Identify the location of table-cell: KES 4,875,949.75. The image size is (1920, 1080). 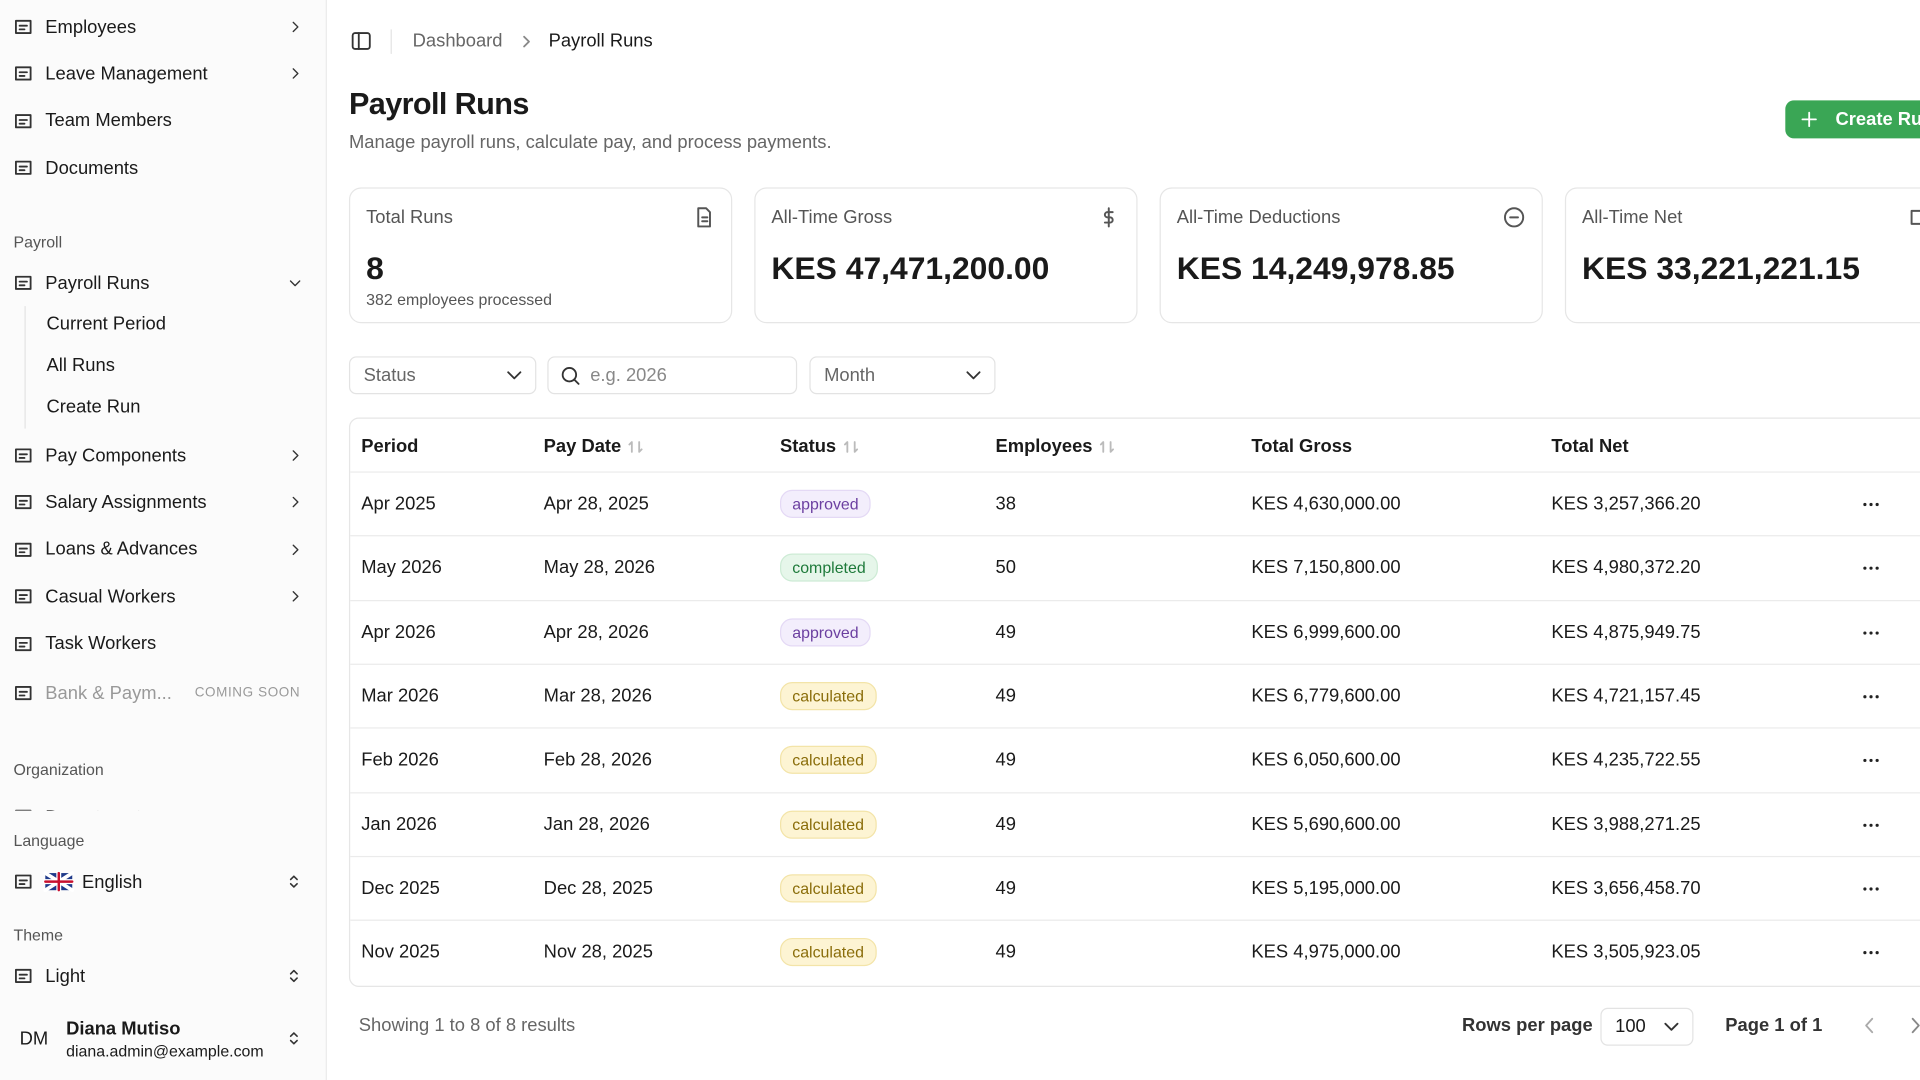
(1626, 632).